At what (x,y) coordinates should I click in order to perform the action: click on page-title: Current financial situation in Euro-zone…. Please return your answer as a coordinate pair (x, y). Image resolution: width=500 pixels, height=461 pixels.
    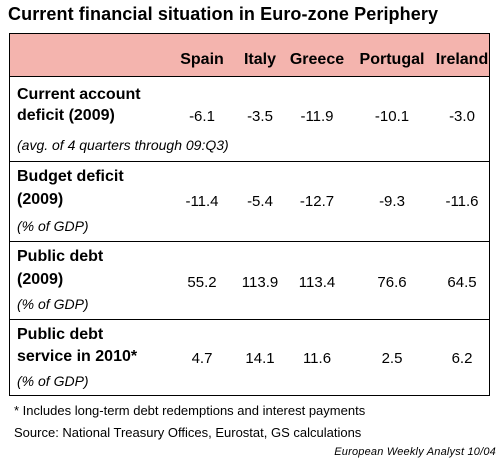
    Looking at the image, I should click on (223, 14).